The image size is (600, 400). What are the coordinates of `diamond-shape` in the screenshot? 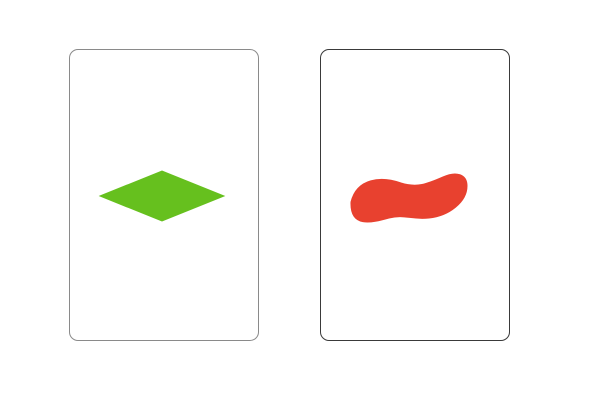 It's located at (162, 196).